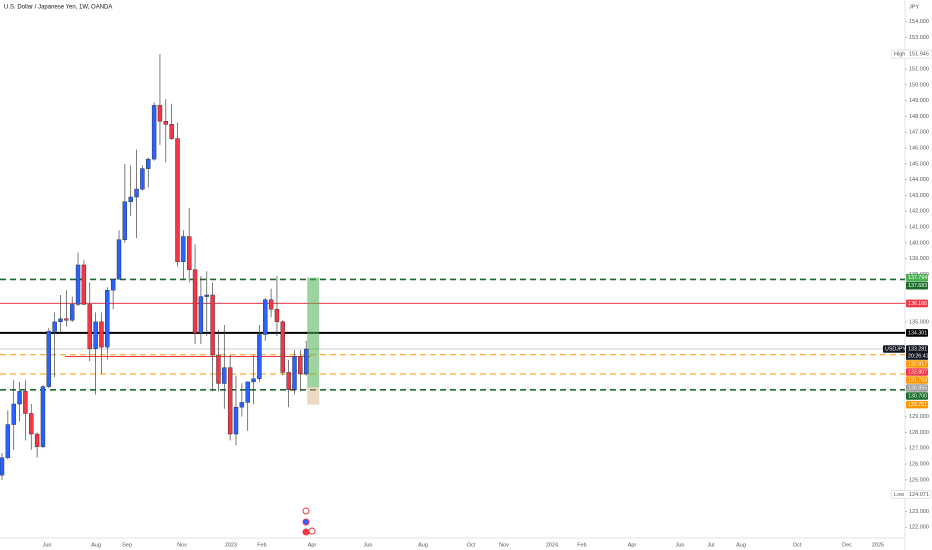 This screenshot has height=550, width=932. Describe the element at coordinates (313, 396) in the screenshot. I see `position-stop` at that location.